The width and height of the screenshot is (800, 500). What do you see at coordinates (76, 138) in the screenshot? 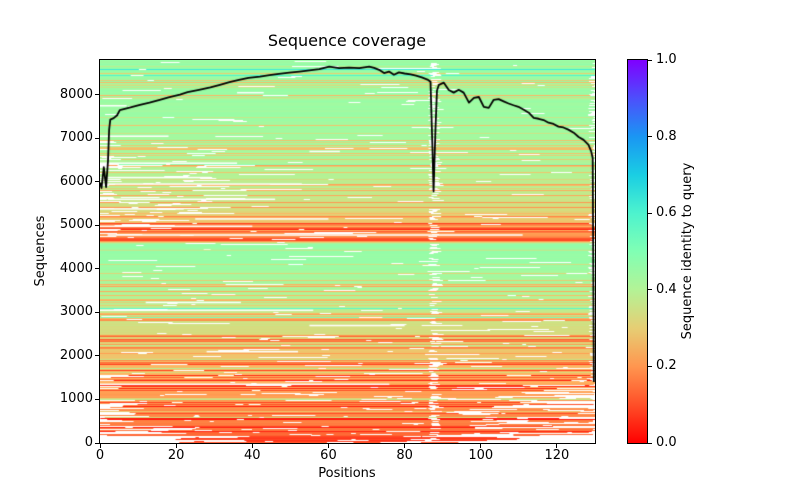
I see `y-tick-label: 7000` at bounding box center [76, 138].